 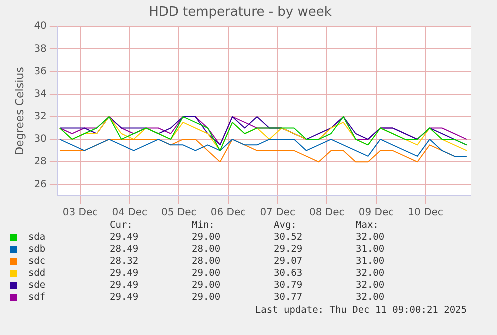 I want to click on legend-label: sde, so click(x=37, y=286).